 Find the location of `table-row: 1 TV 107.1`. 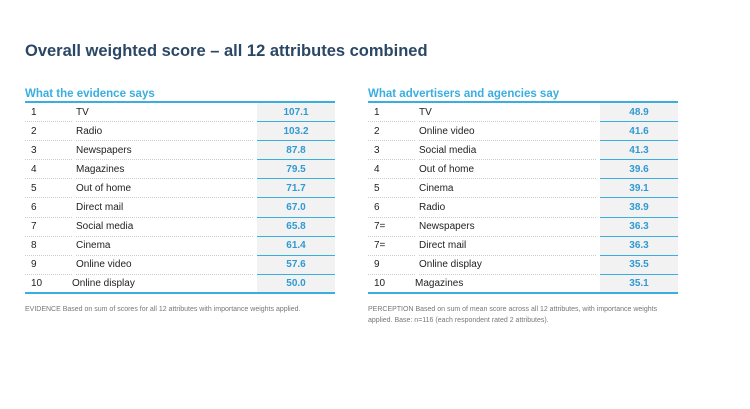

table-row: 1 TV 107.1 is located at coordinates (180, 113).